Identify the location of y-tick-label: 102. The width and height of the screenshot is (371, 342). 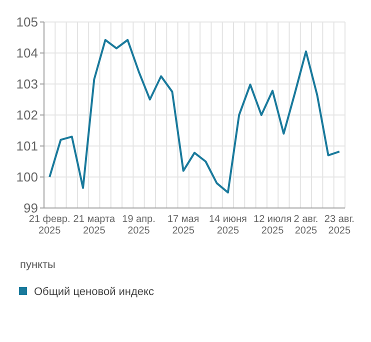
(27, 115).